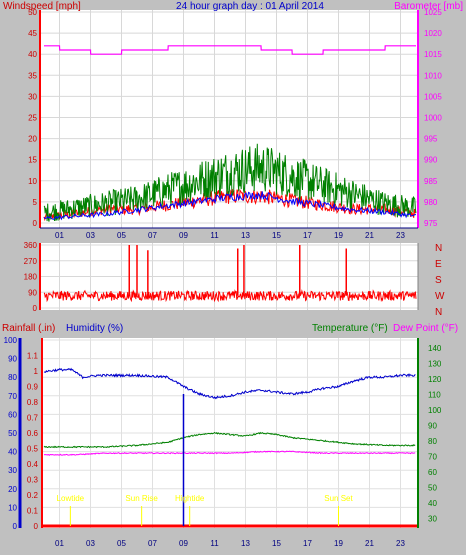  Describe the element at coordinates (12, 433) in the screenshot. I see `humidity-tick-label: 50` at that location.